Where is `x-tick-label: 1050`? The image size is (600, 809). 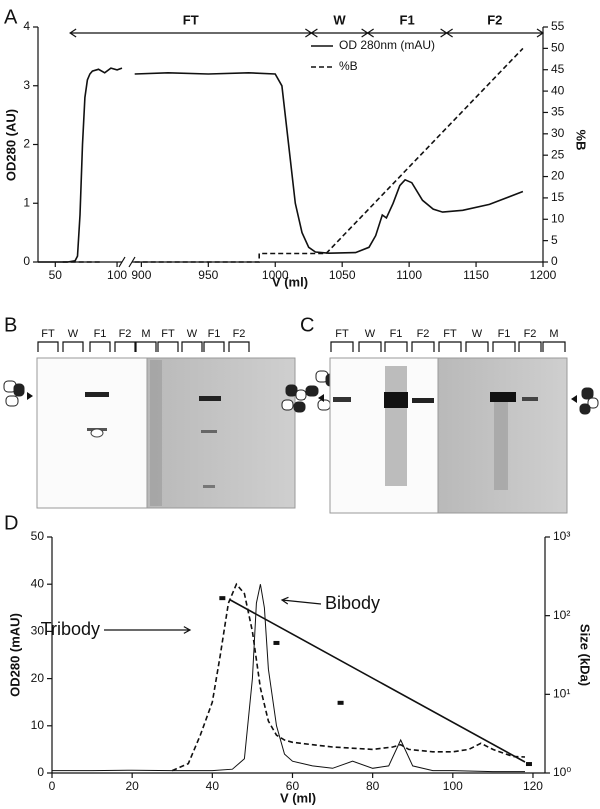
x-tick-label: 1050 is located at coordinates (342, 275).